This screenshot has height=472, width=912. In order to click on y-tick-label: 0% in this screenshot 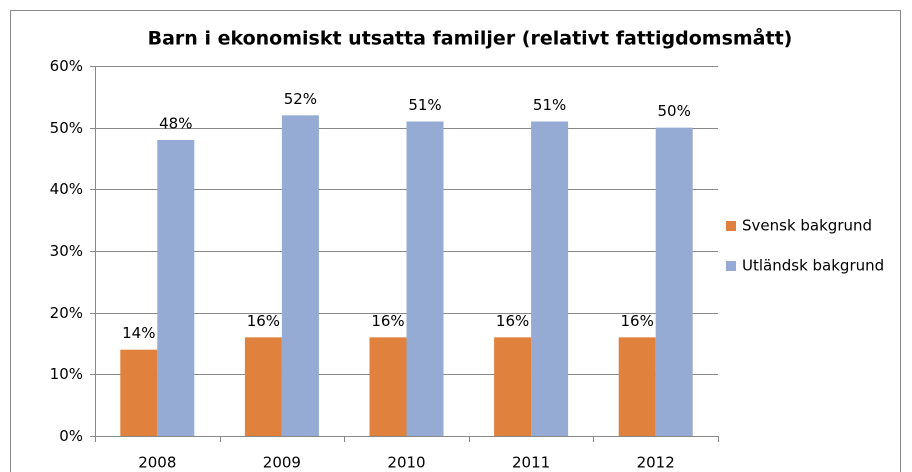, I will do `click(71, 436)`.